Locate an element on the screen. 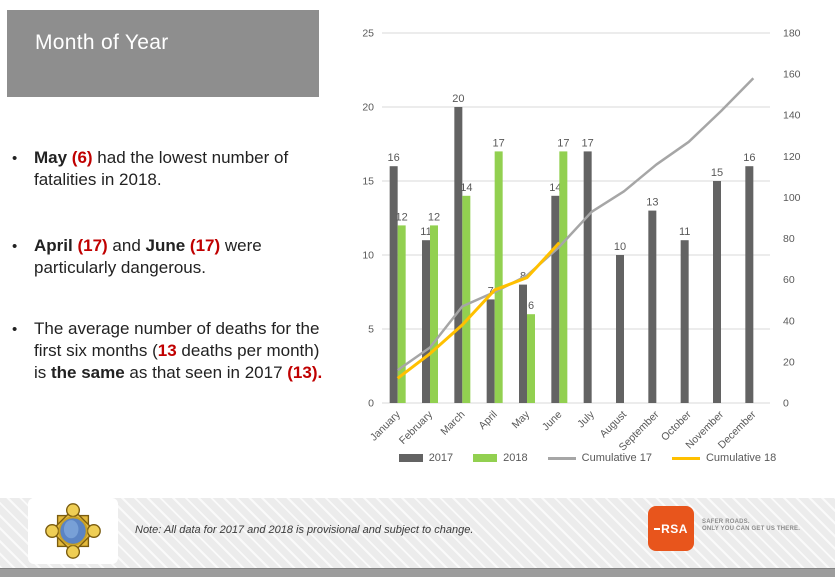 Image resolution: width=835 pixels, height=577 pixels. svg-text: June is located at coordinates (552, 421).